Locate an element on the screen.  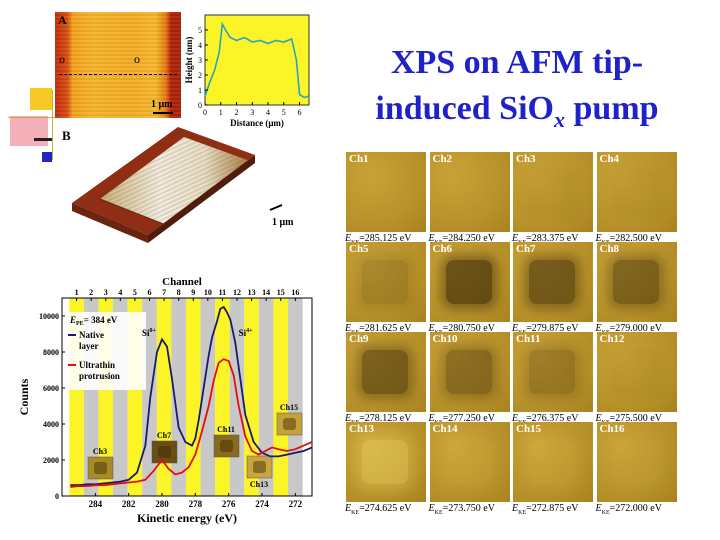
xps-peak-label-si4: Si4+ is located at coordinates (246, 333).